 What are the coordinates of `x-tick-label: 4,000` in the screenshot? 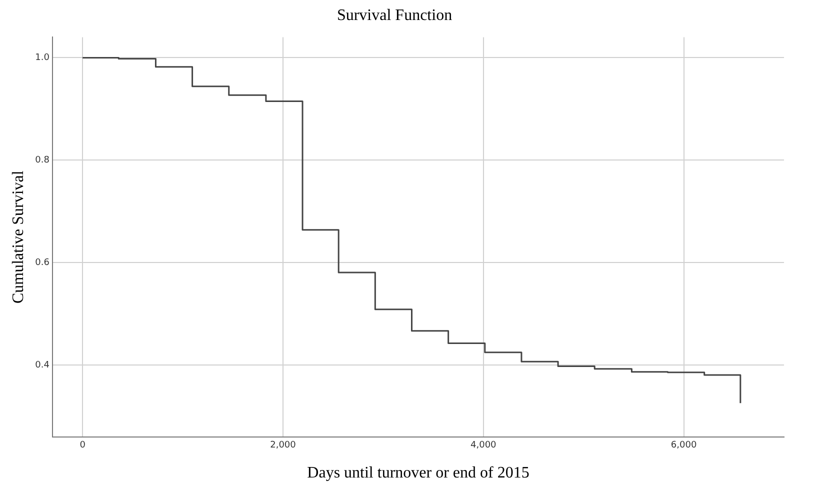 It's located at (483, 445).